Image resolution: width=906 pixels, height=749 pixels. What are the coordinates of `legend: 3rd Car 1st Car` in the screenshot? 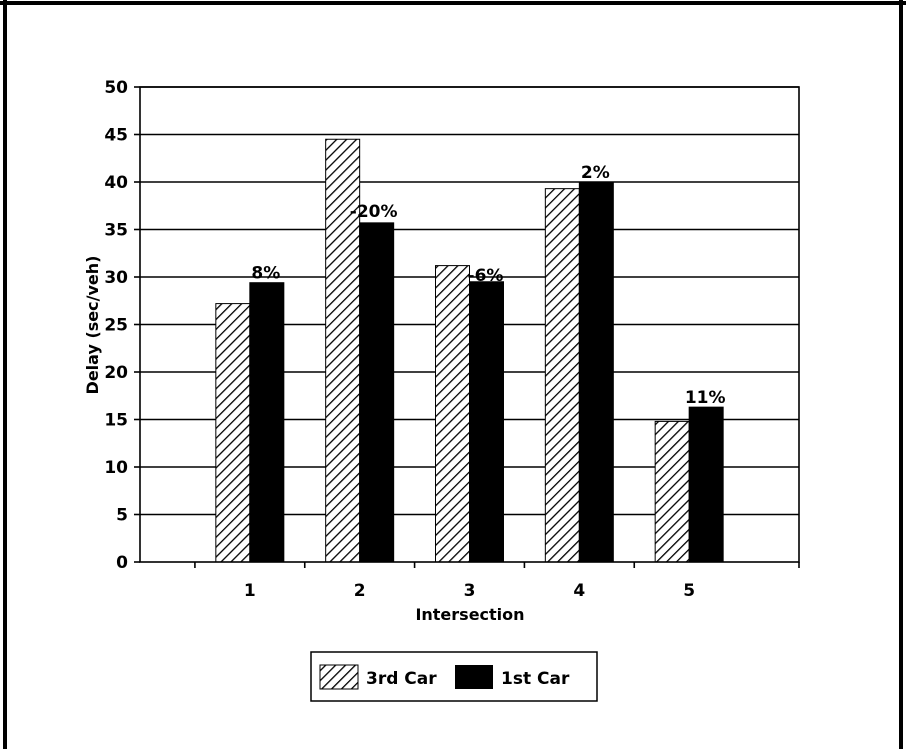 It's located at (454, 676).